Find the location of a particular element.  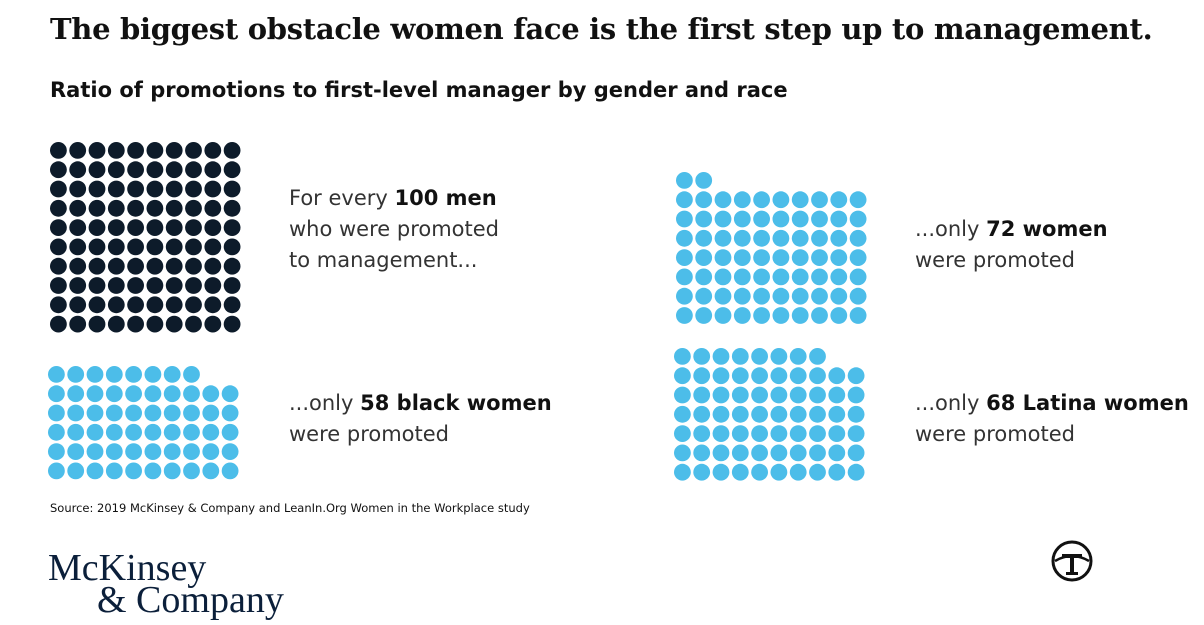

mckinsey-logo-line2: & Company is located at coordinates (190, 600).